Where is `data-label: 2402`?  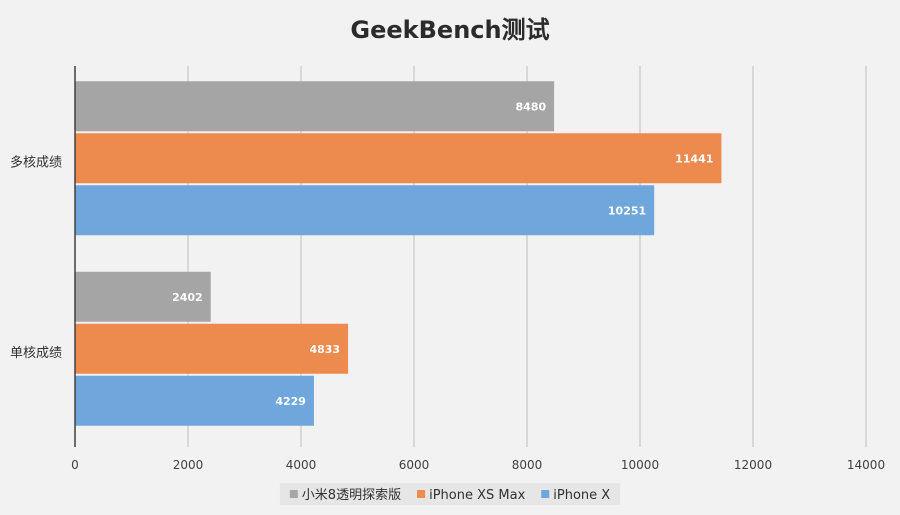 data-label: 2402 is located at coordinates (187, 297).